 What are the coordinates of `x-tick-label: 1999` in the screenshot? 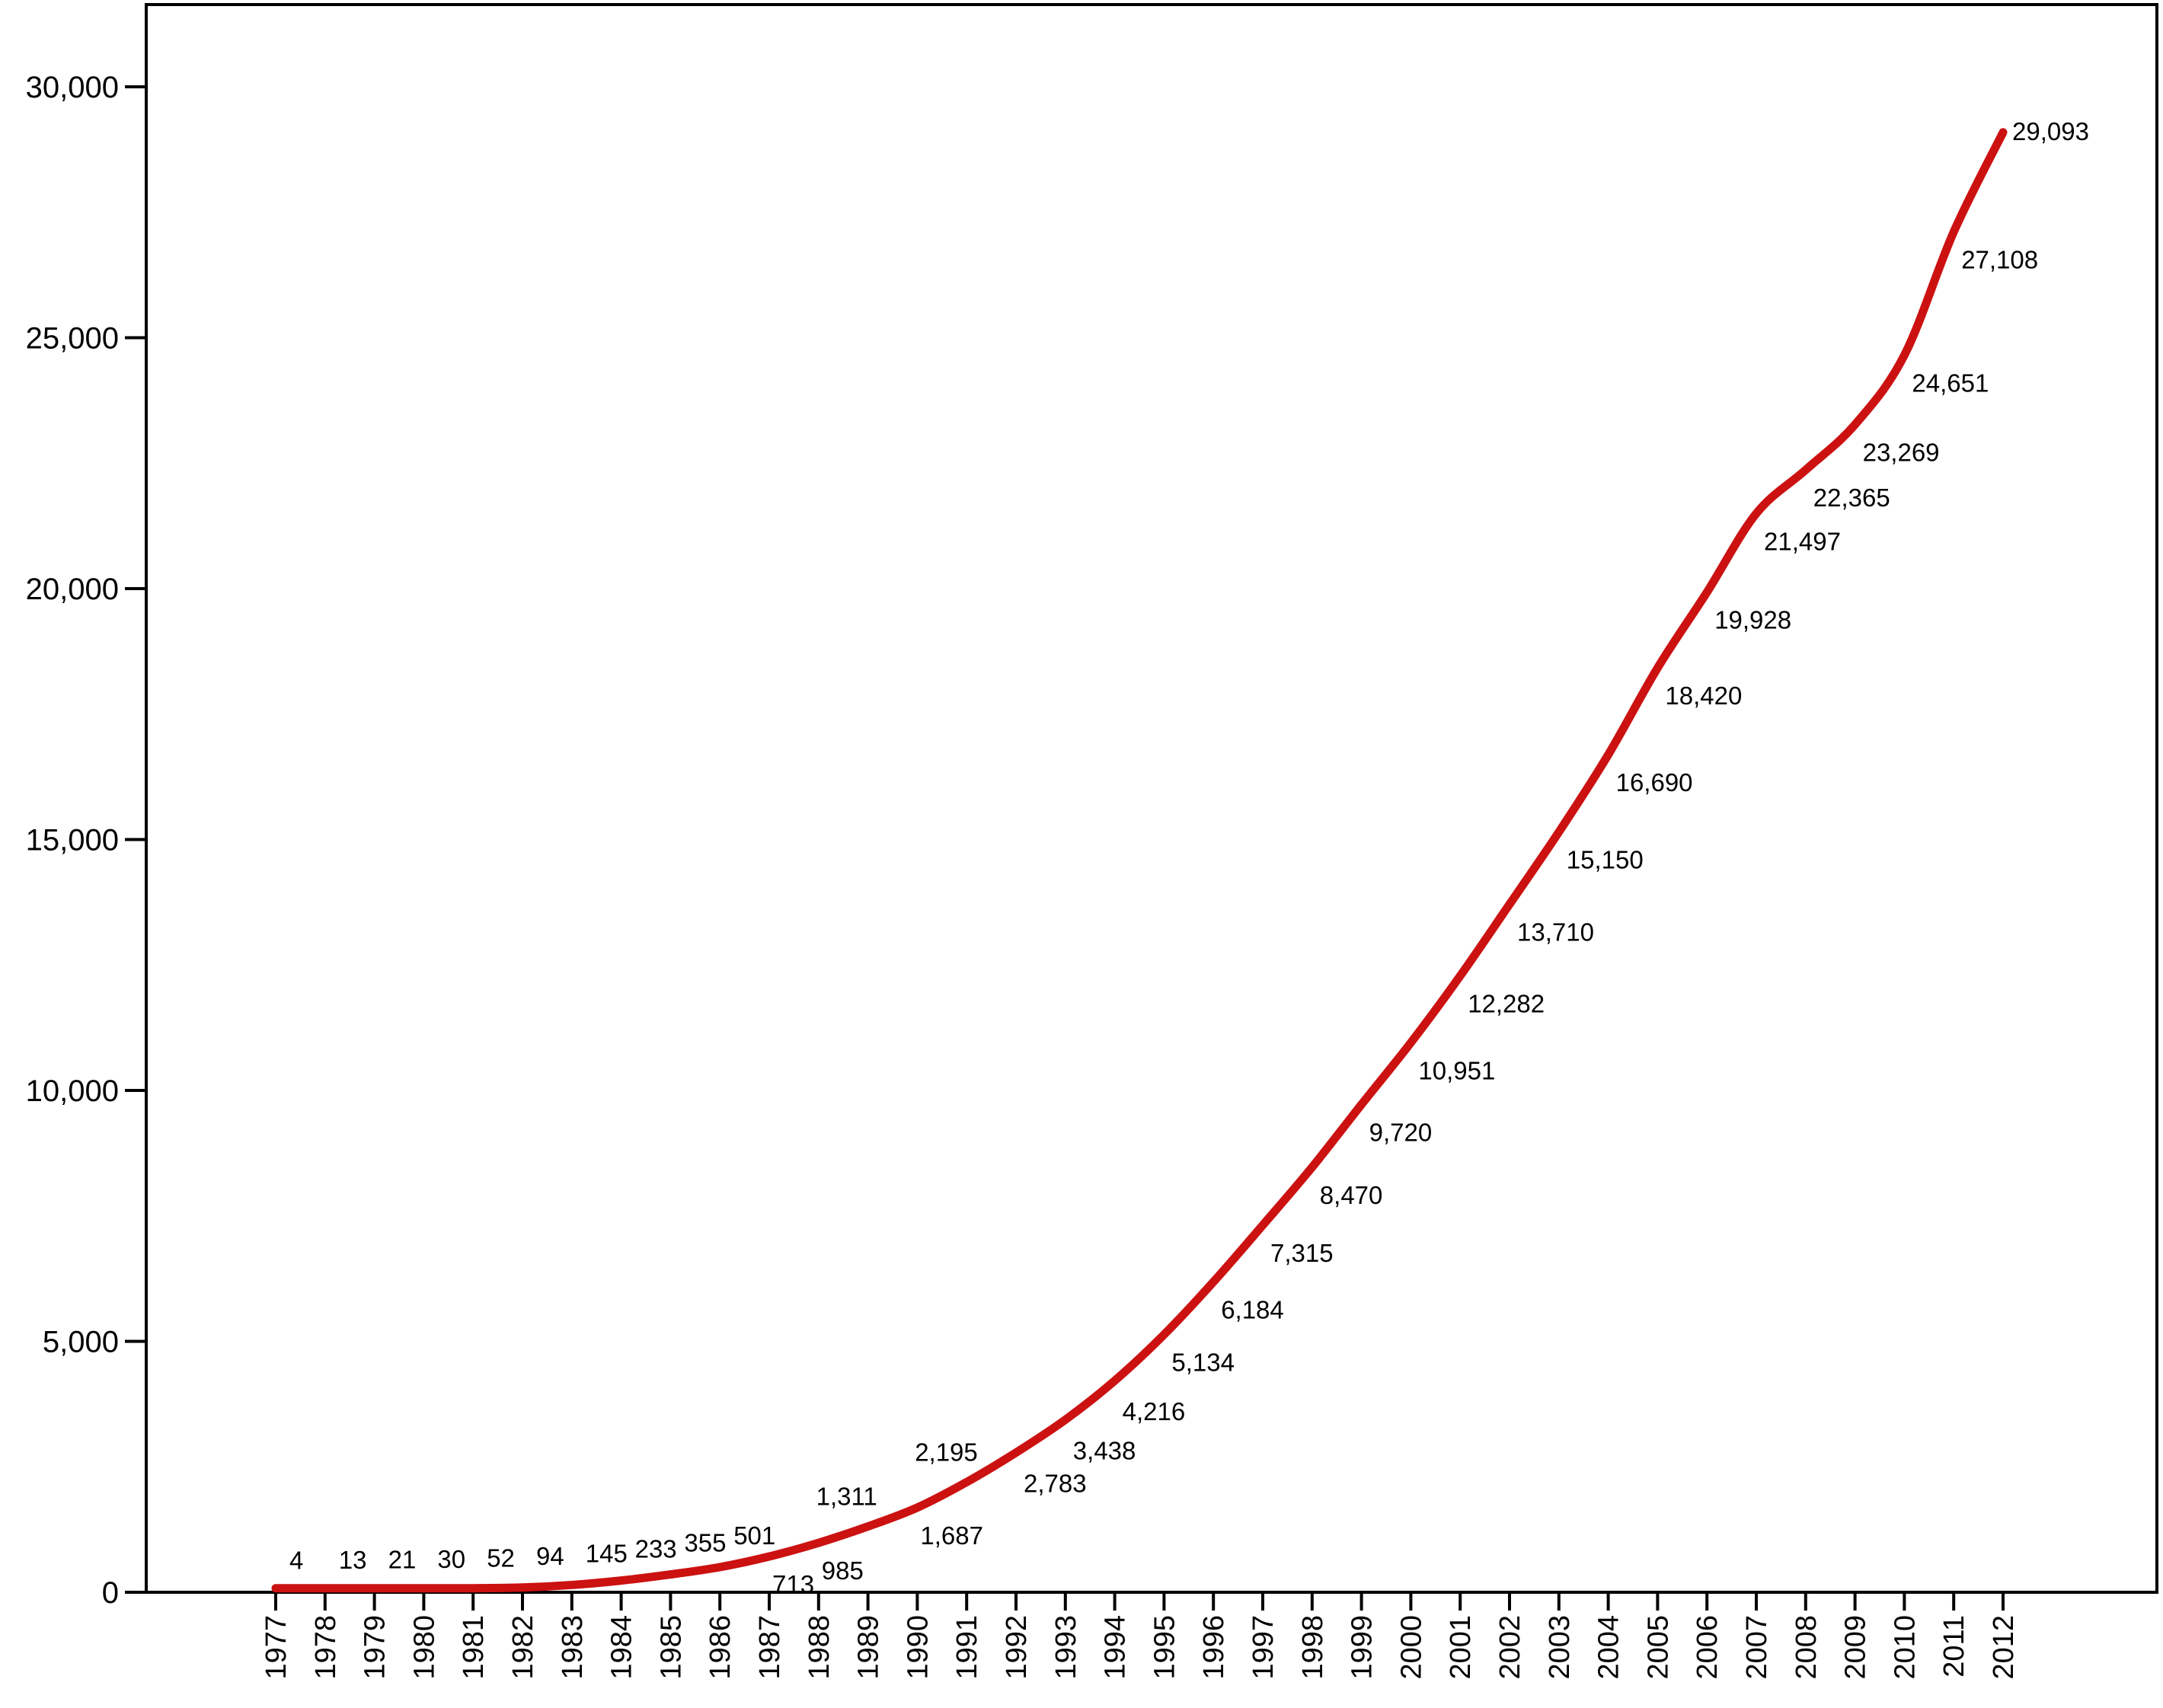 It's located at (1363, 1647).